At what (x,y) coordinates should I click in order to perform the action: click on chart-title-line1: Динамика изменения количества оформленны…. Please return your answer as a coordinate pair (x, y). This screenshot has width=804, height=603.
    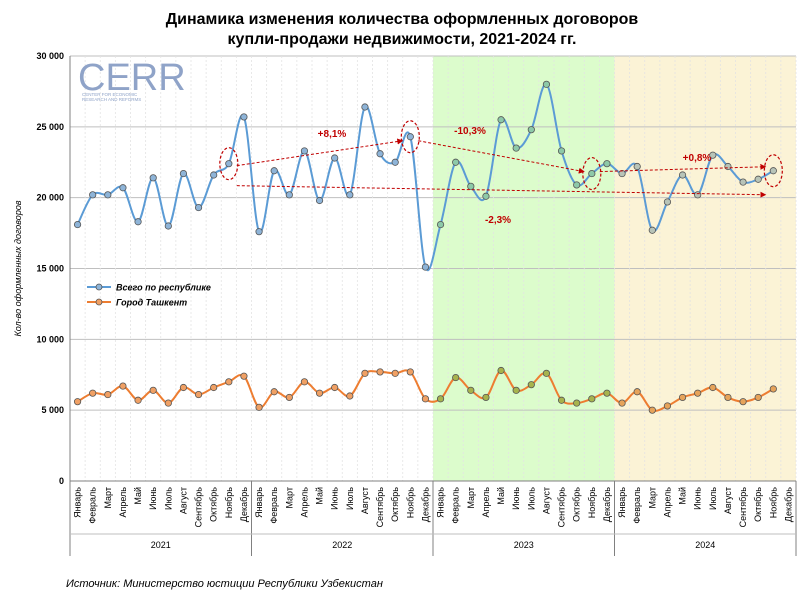
    Looking at the image, I should click on (402, 19).